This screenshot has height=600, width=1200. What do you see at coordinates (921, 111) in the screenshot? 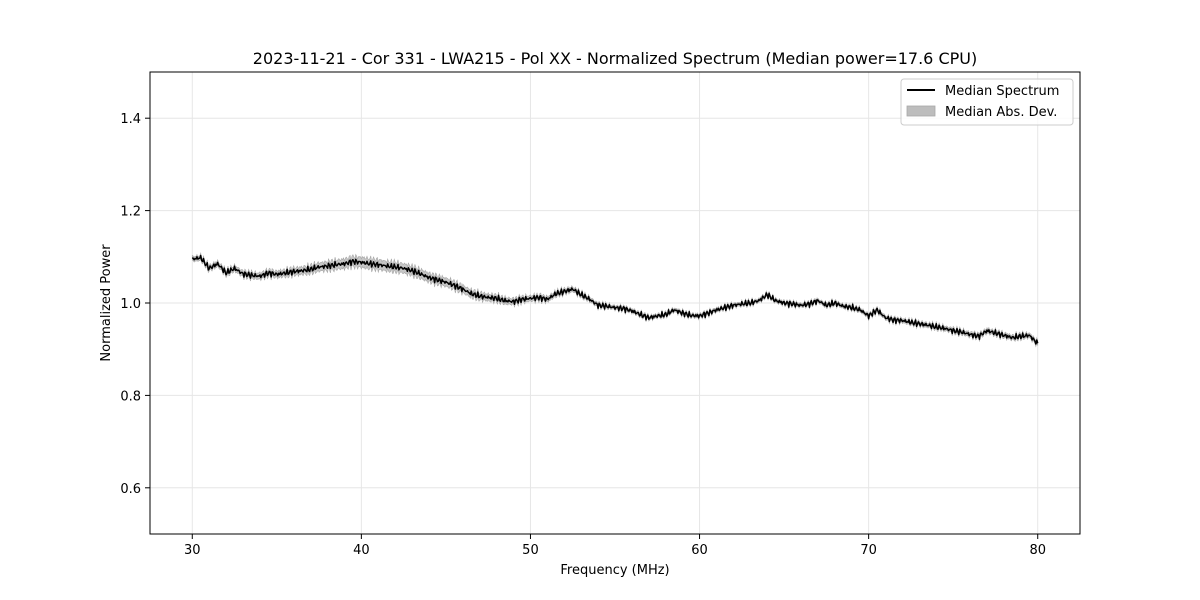
I see `legend-band-swatch` at bounding box center [921, 111].